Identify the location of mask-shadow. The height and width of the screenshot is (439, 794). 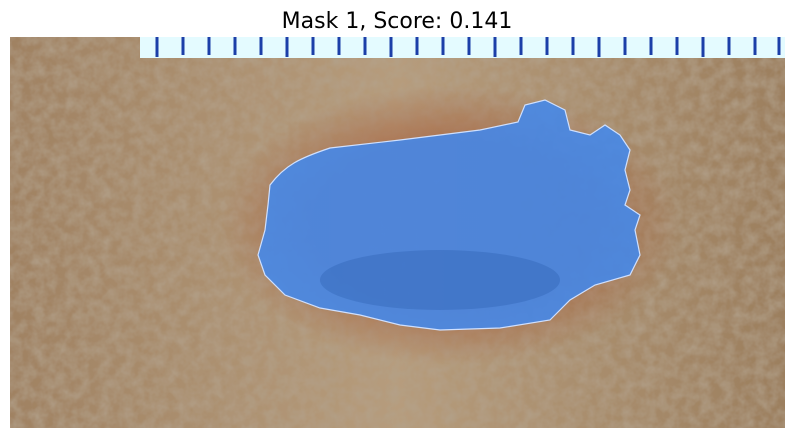
(440, 280).